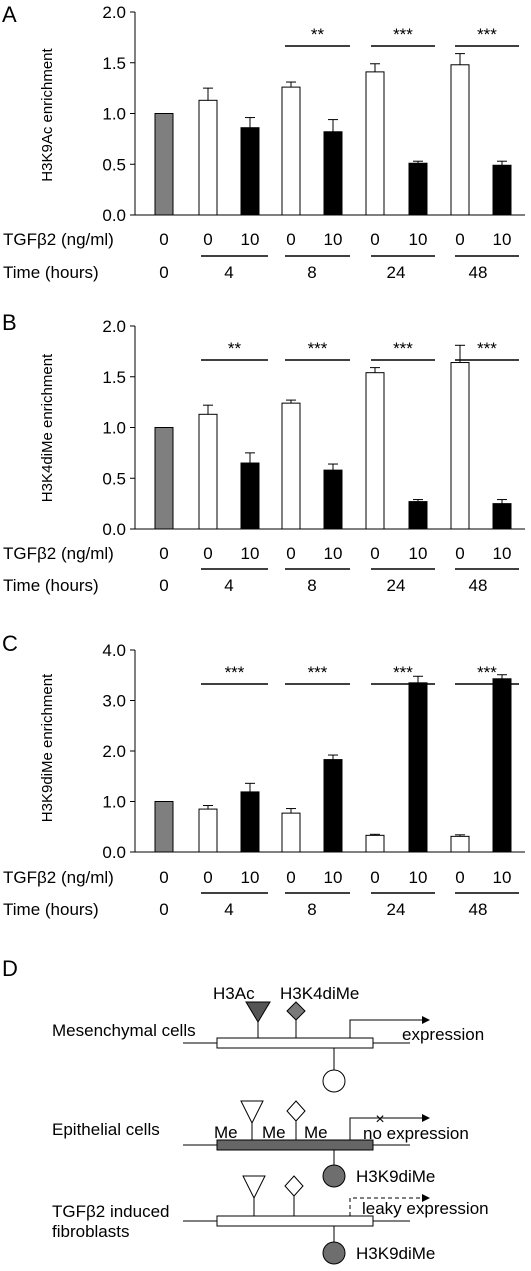 Image resolution: width=531 pixels, height=1271 pixels. Describe the element at coordinates (47, 747) in the screenshot. I see `y-axis-label-c: H3K9diMe enrichment` at that location.